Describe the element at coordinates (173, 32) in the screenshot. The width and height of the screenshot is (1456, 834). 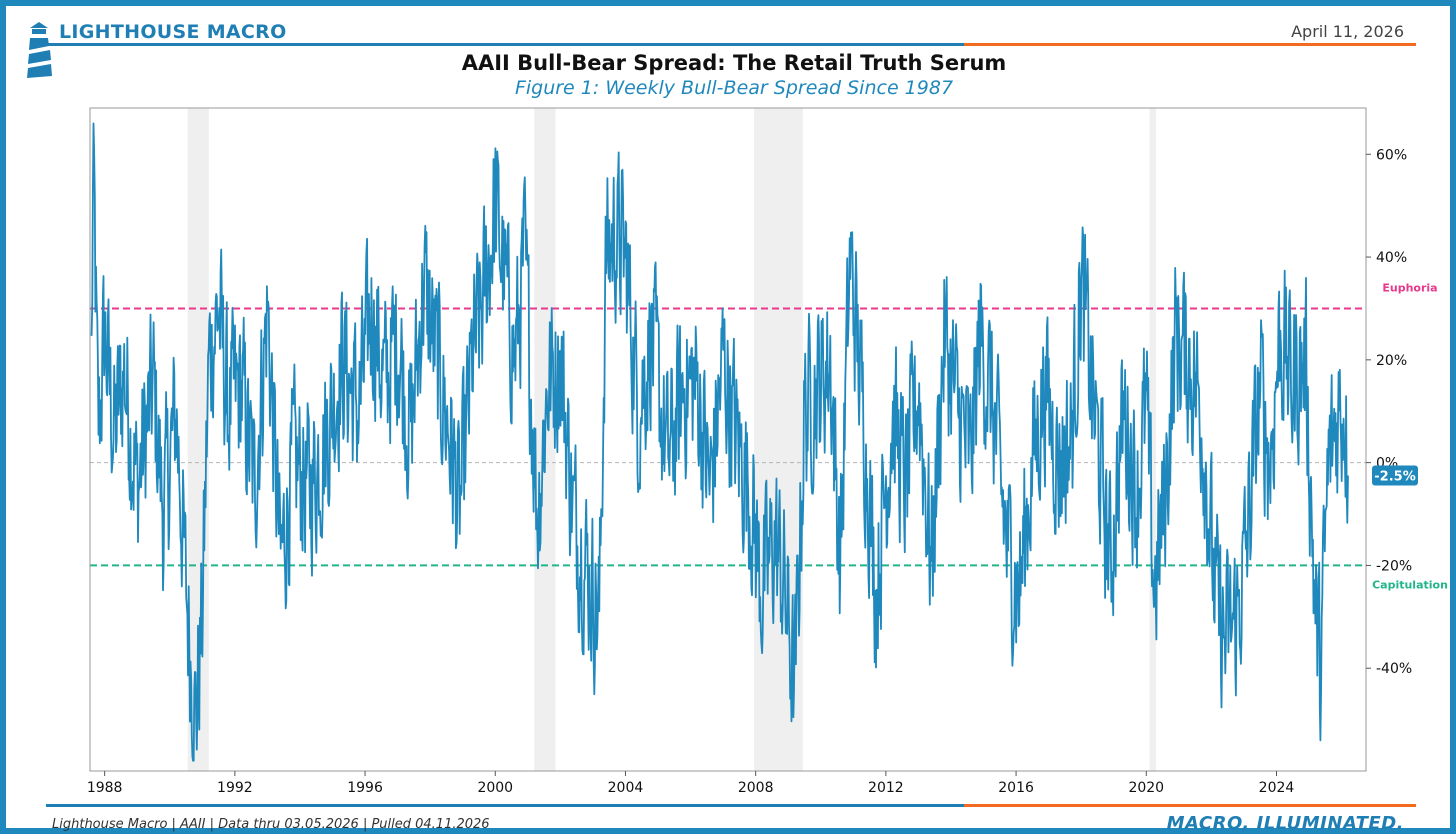
I see `brand-name: LIGHTHOUSE MACRO` at that location.